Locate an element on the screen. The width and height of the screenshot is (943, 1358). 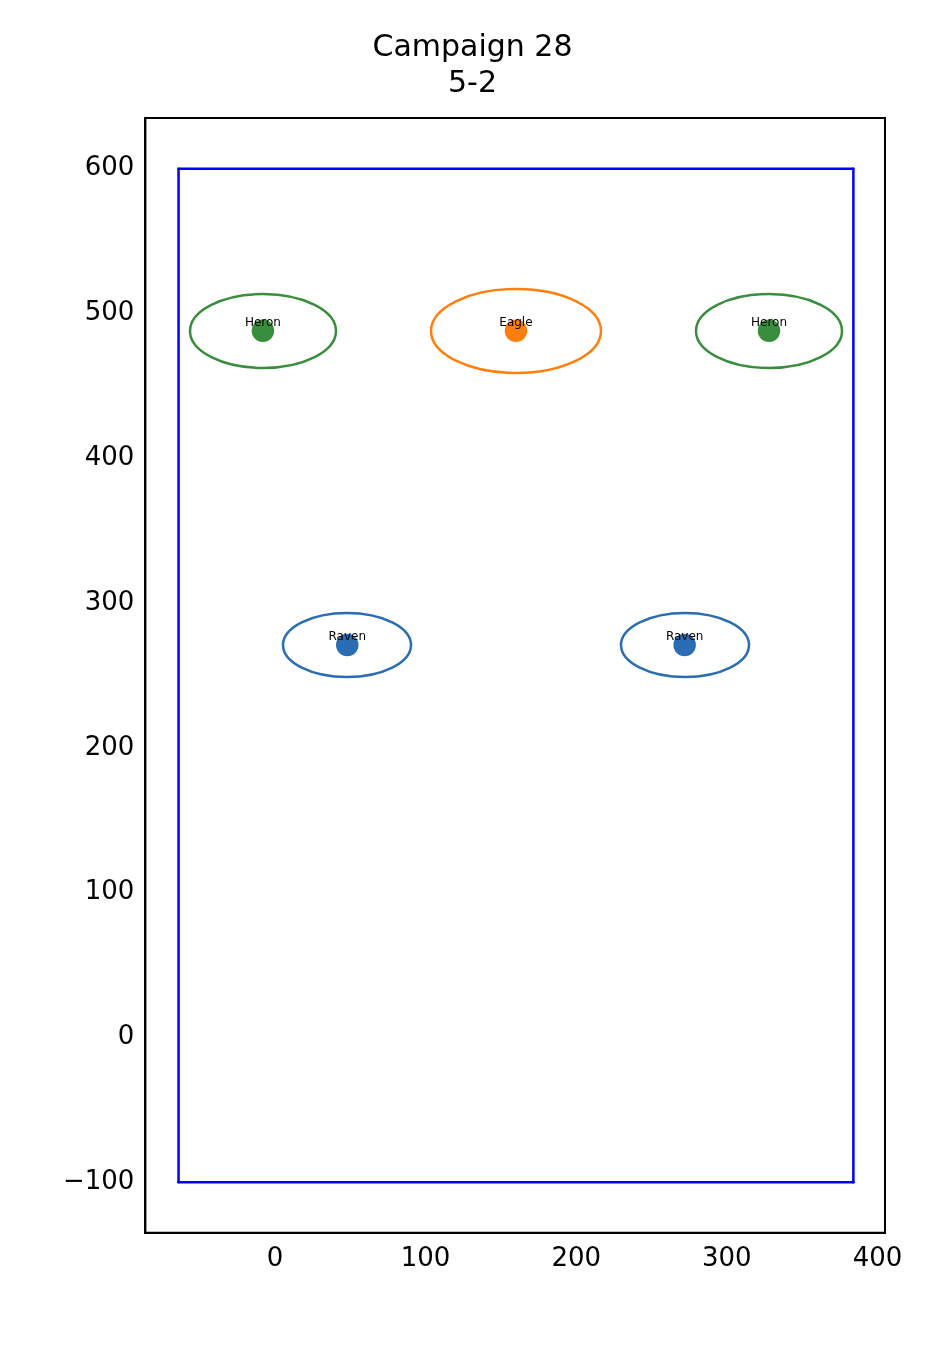
x-tick-label: 400 is located at coordinates (877, 1257).